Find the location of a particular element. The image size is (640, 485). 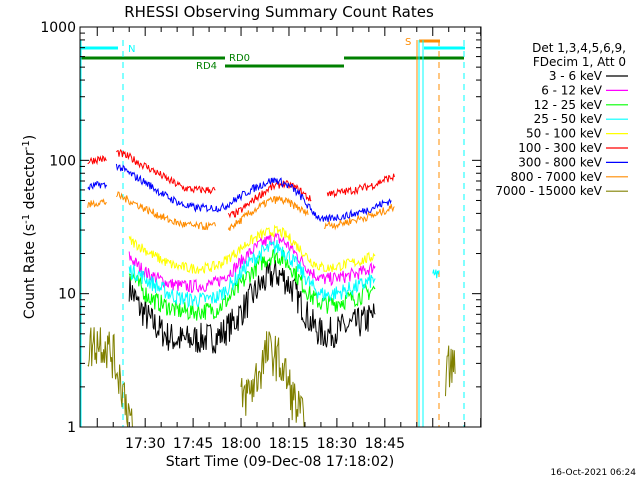

y-axis-label-sup1: -1 is located at coordinates (26, 219).